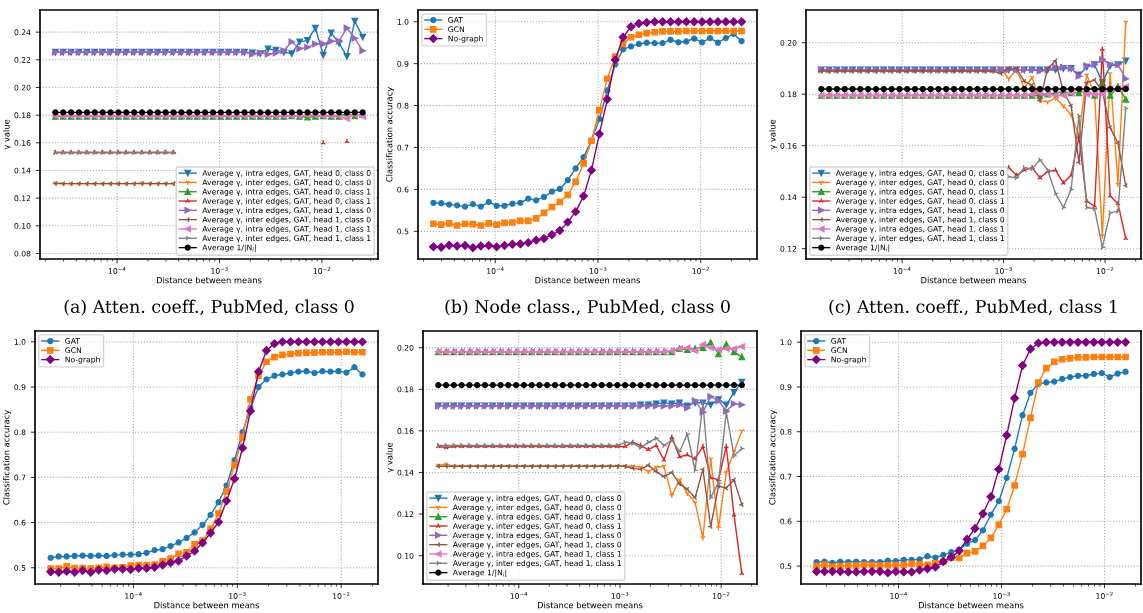  Describe the element at coordinates (209, 307) in the screenshot. I see `text: (a) Atten. coeff., PubMed, class 0` at that location.